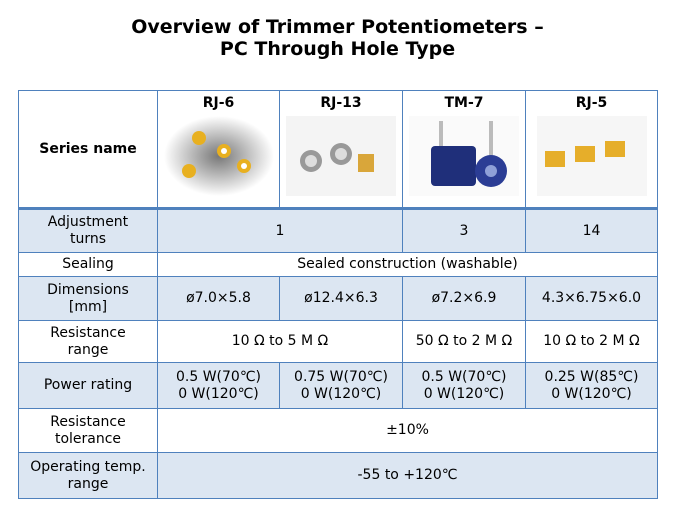 The width and height of the screenshot is (675, 506). I want to click on row: Resistance tolerance ±10%, so click(338, 430).